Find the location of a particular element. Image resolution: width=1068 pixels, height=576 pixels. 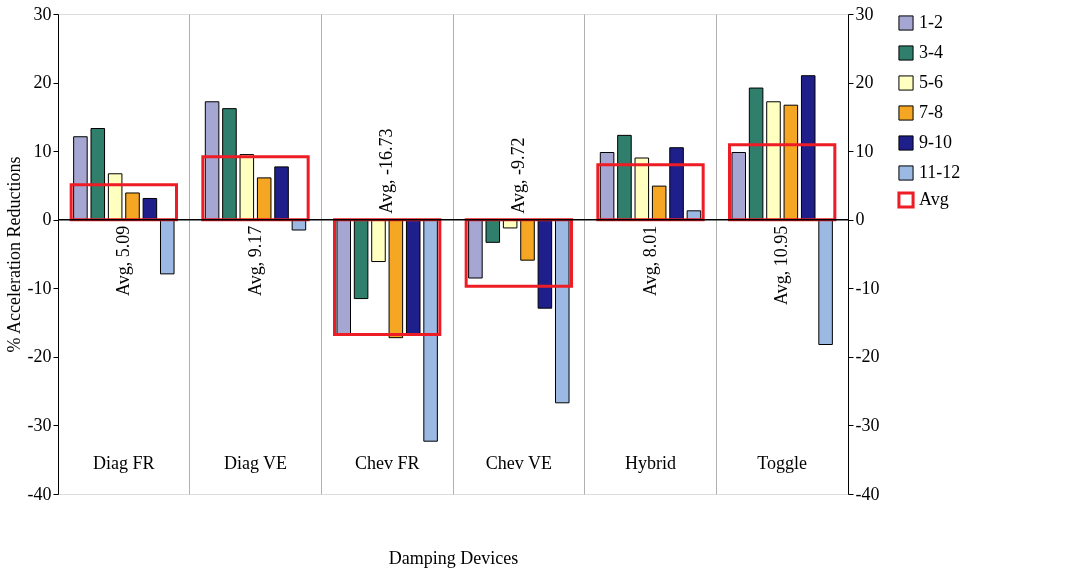

y2-tick-label: -40 is located at coordinates (867, 493).